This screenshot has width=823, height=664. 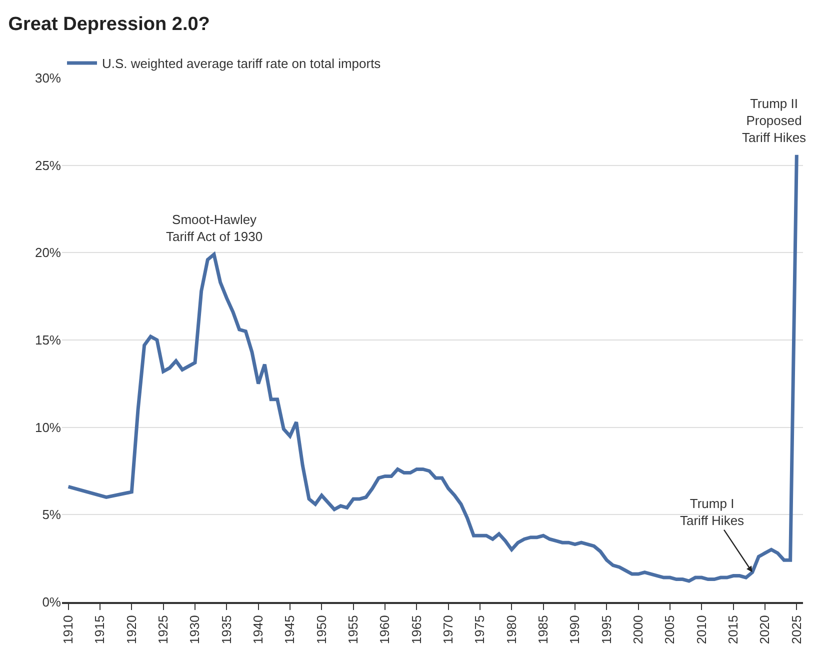 What do you see at coordinates (353, 629) in the screenshot?
I see `x-tick-label: 1955` at bounding box center [353, 629].